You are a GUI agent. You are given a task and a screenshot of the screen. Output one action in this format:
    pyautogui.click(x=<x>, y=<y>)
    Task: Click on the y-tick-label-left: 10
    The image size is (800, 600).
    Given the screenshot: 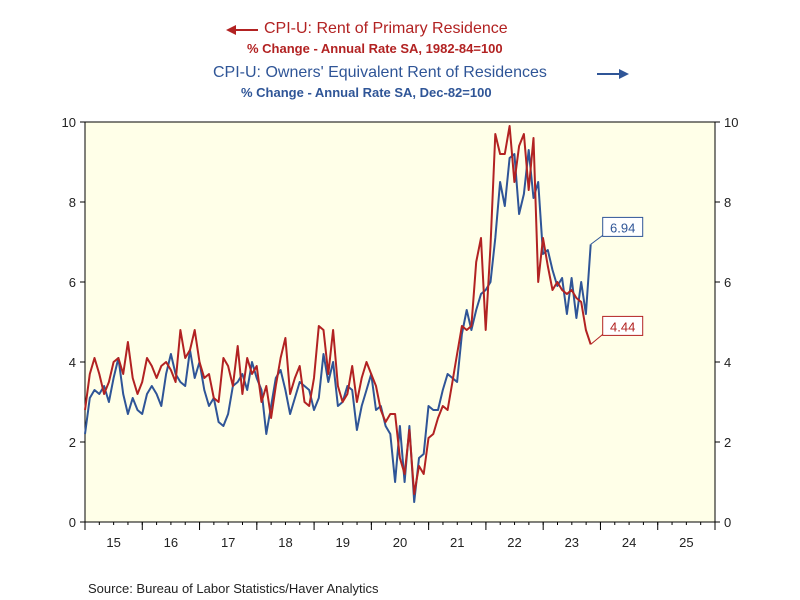 What is the action you would take?
    pyautogui.click(x=69, y=122)
    